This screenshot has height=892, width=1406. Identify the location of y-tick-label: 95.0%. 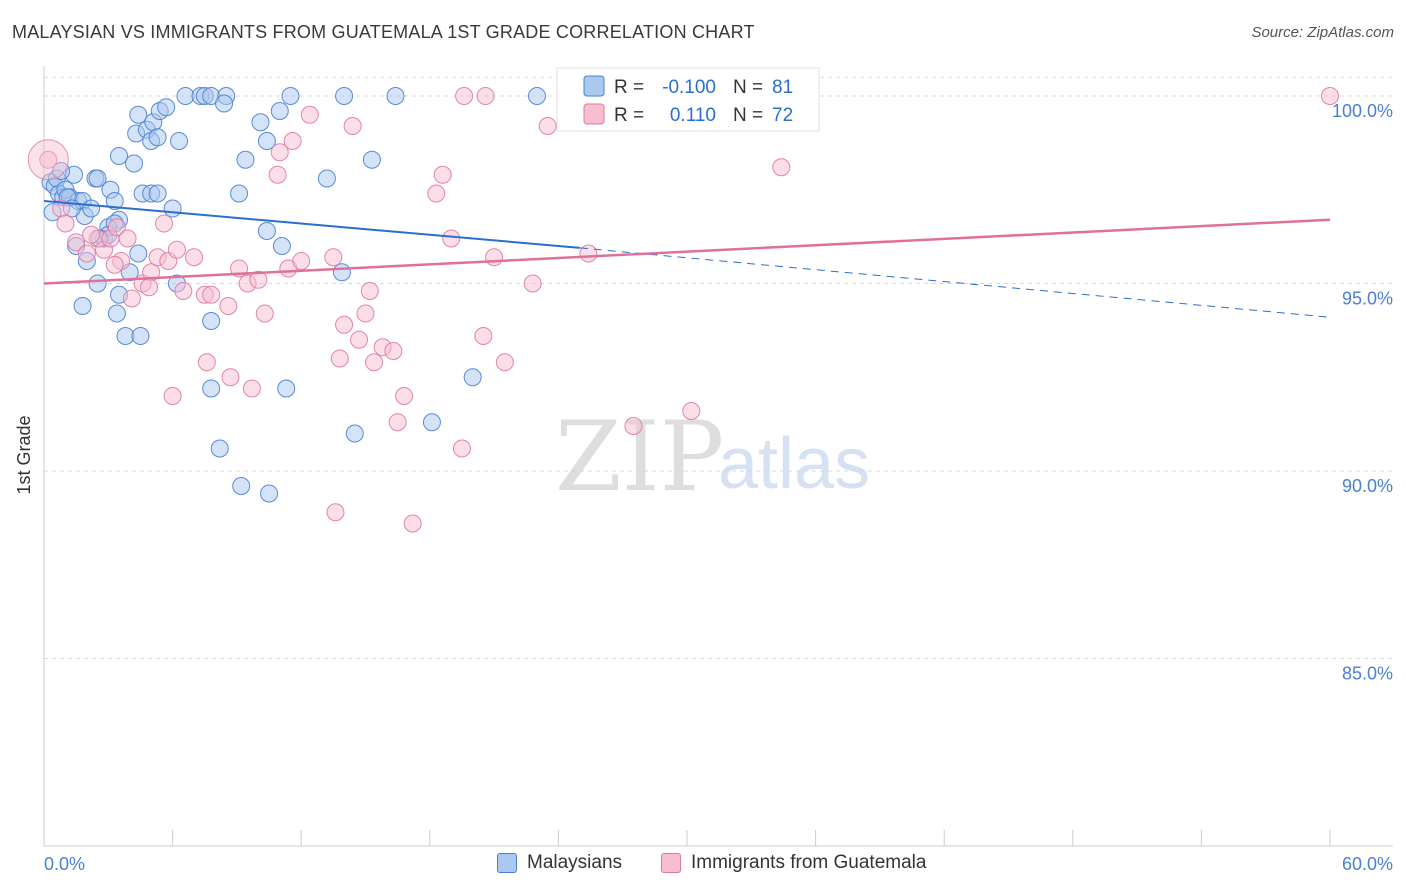
(1367, 299).